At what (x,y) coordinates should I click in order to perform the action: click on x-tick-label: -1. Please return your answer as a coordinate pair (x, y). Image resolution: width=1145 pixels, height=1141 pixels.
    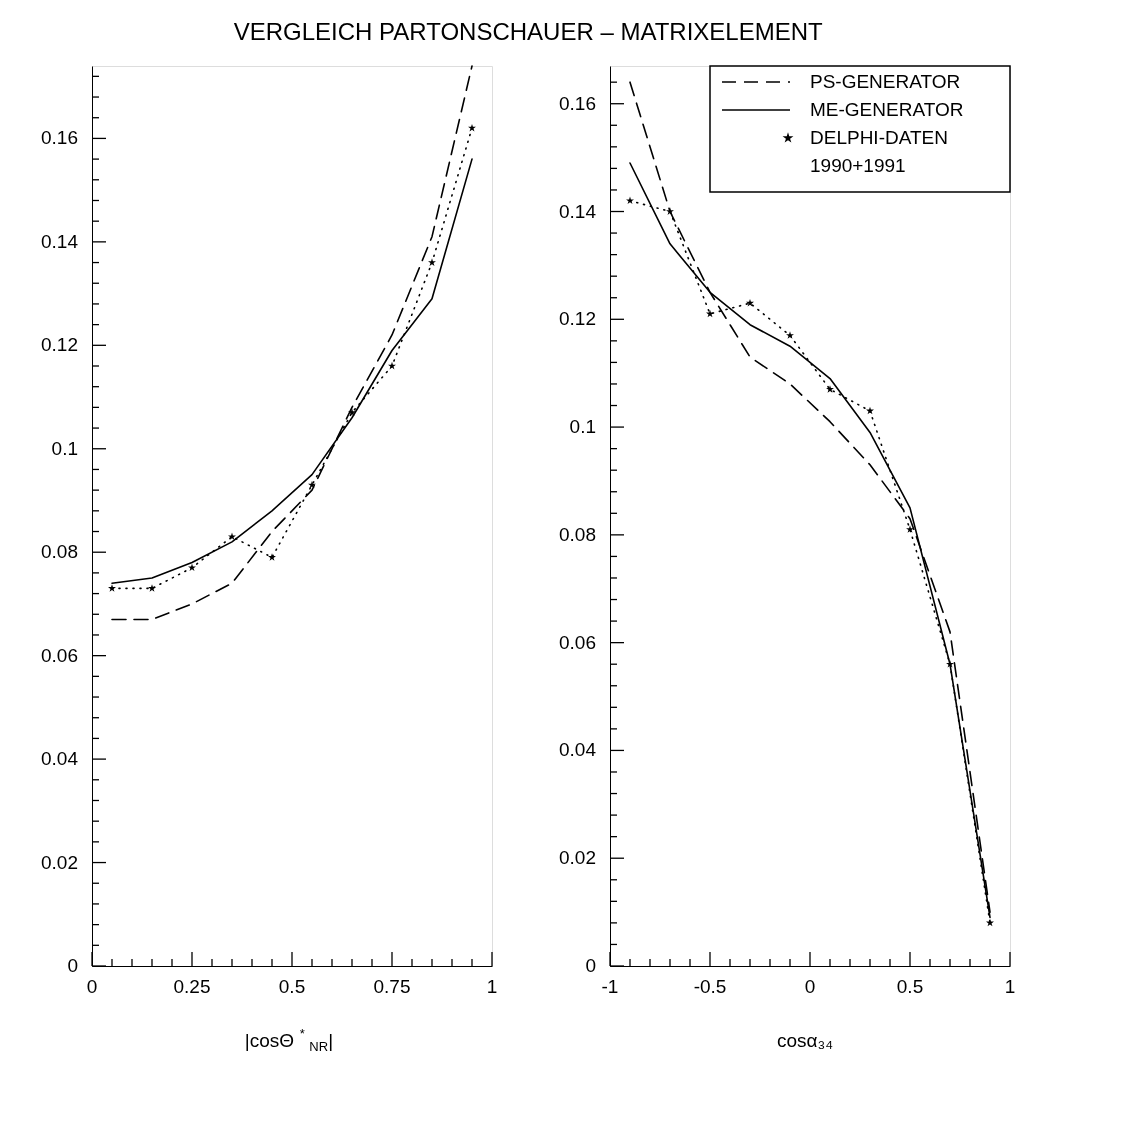
    Looking at the image, I should click on (610, 986).